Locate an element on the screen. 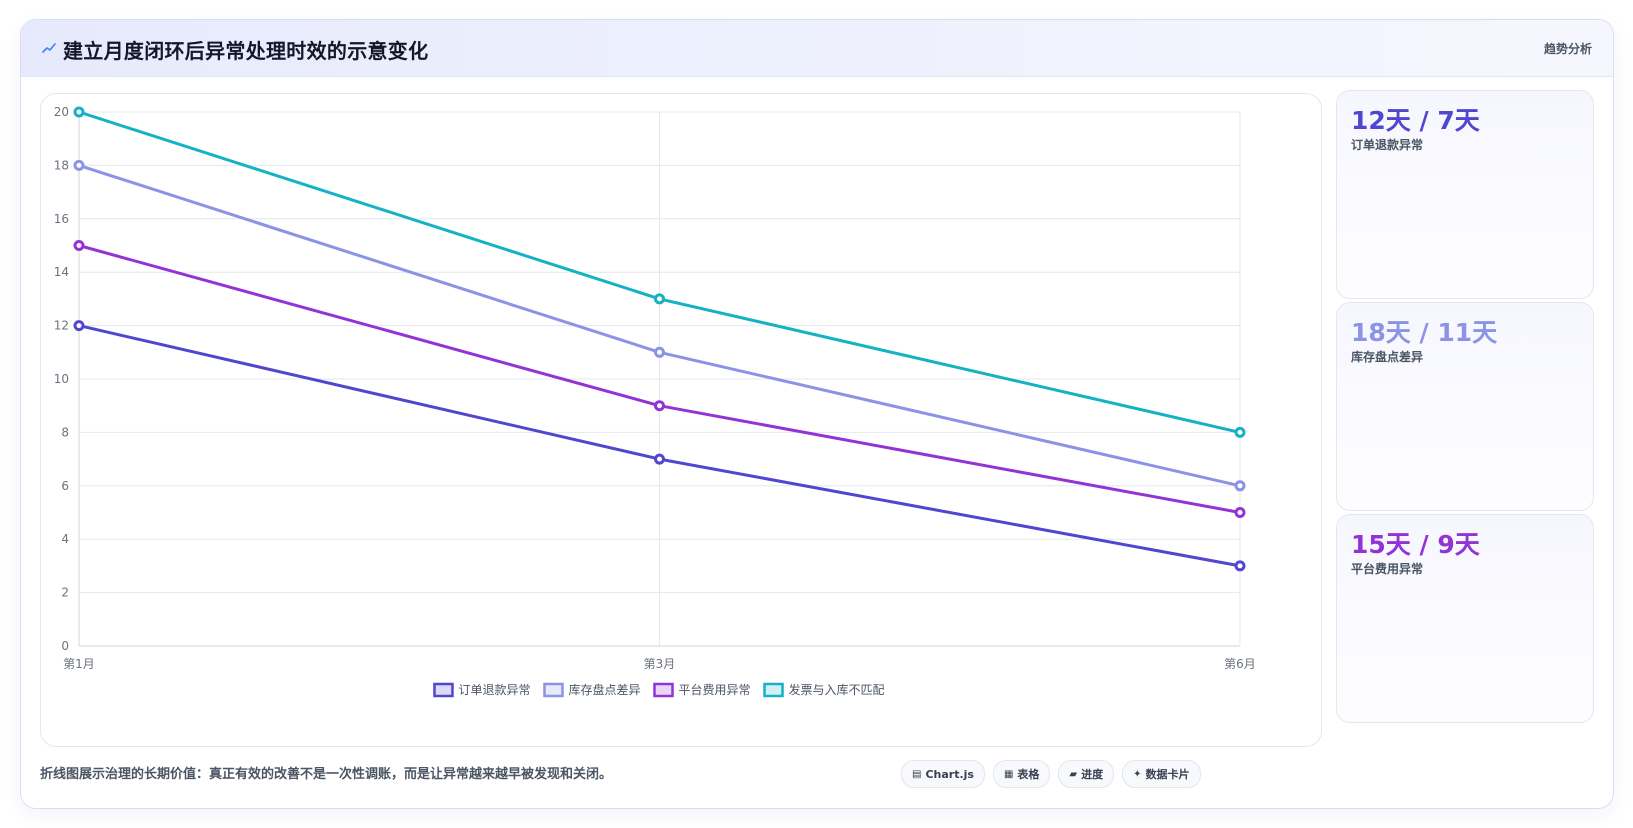 The width and height of the screenshot is (1633, 828). x-tick-label: 第1月 is located at coordinates (79, 664).